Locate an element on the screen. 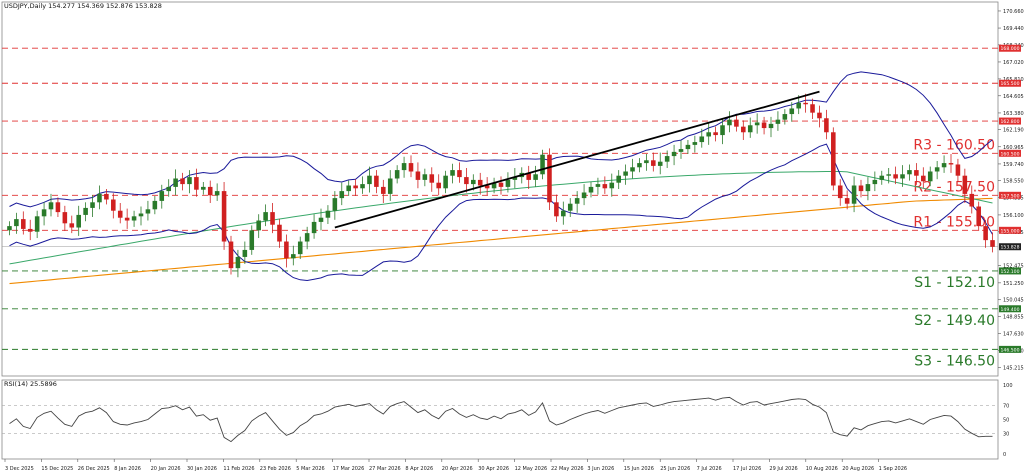 The image size is (1024, 475). y-tick-label: 152.475 is located at coordinates (1013, 267).